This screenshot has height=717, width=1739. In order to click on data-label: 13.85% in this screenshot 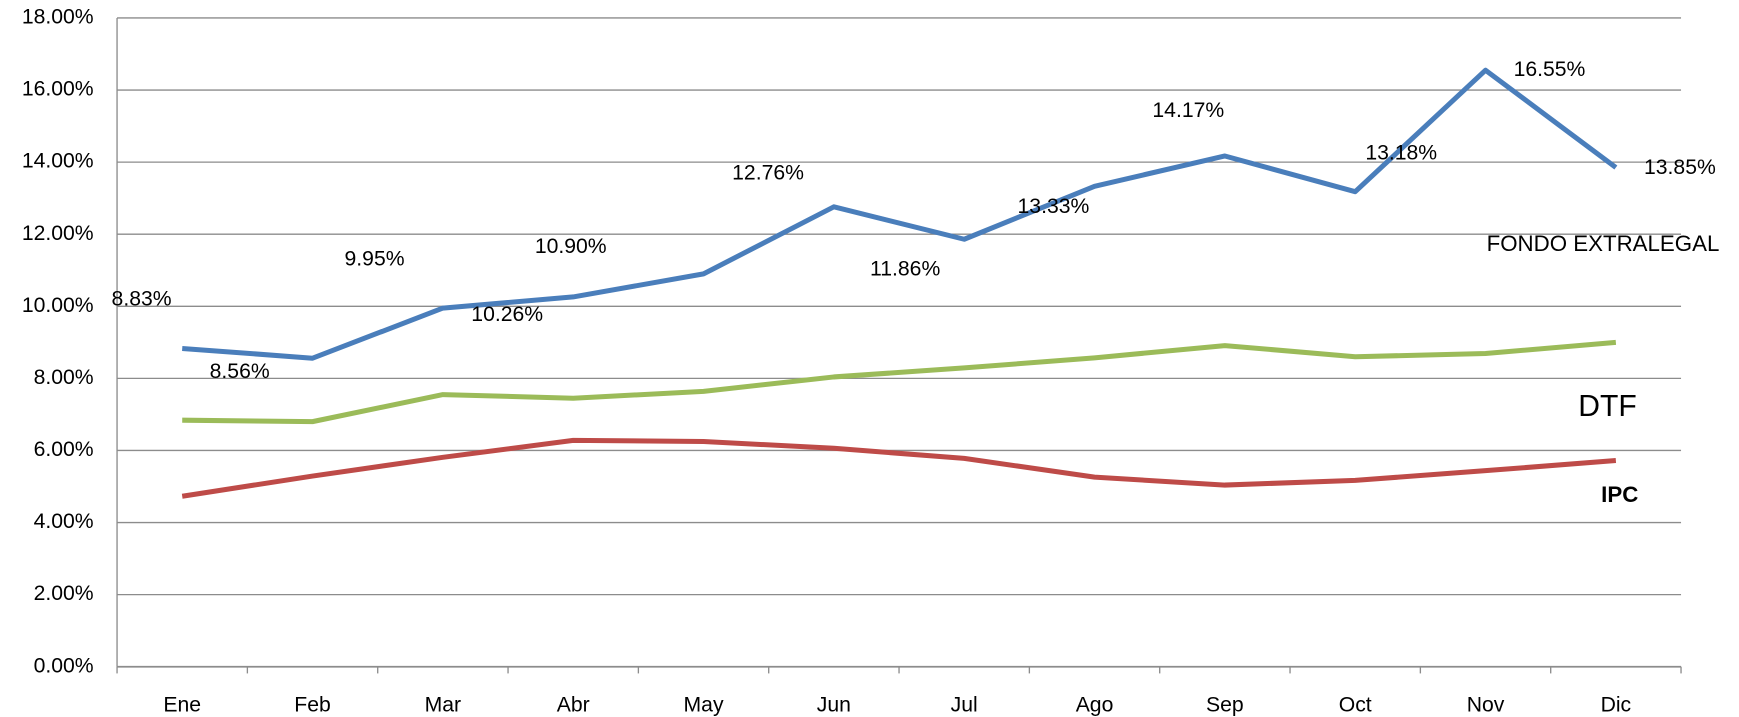, I will do `click(1680, 167)`.